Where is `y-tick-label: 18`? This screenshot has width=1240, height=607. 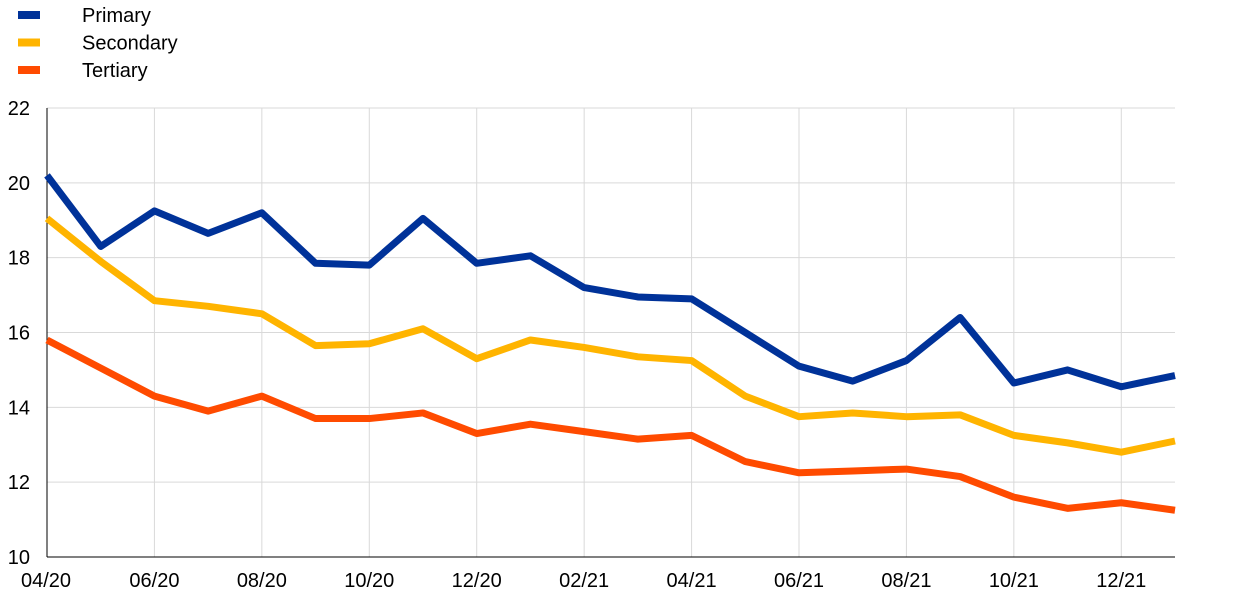
y-tick-label: 18 is located at coordinates (19, 259).